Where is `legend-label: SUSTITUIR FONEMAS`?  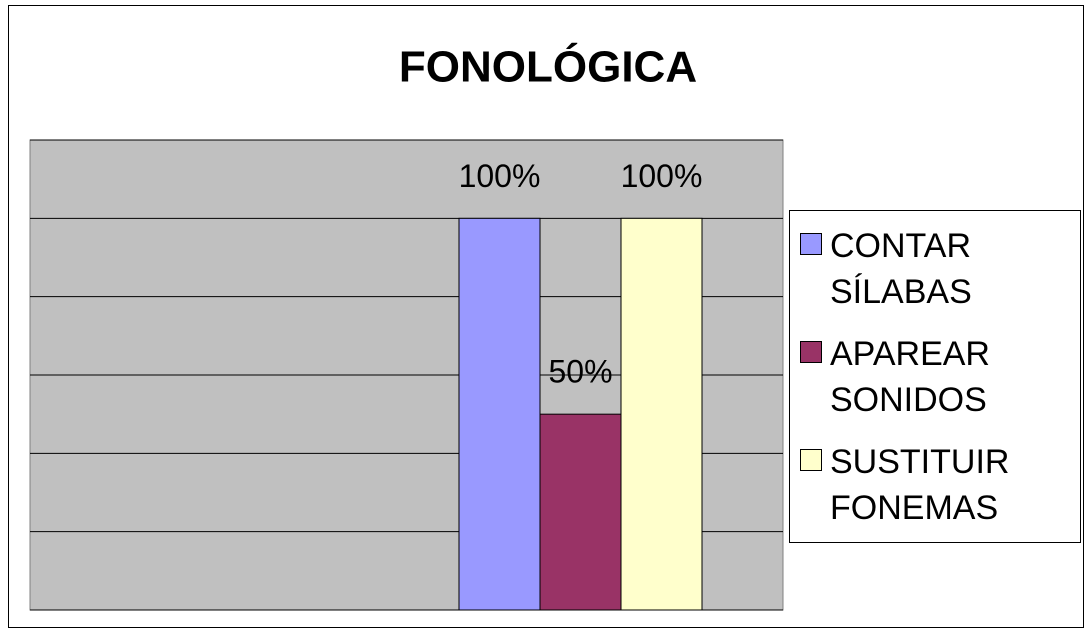 legend-label: SUSTITUIR FONEMAS is located at coordinates (920, 485).